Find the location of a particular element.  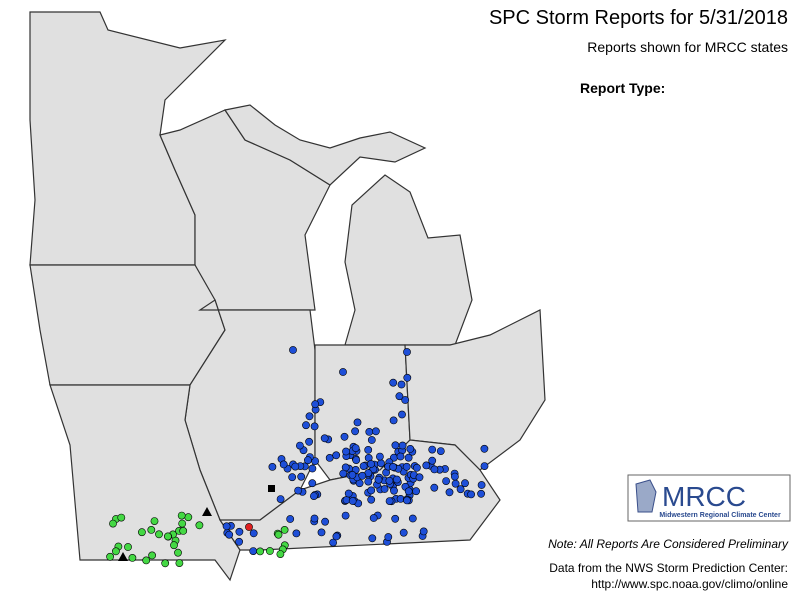

logo-icon is located at coordinates (646, 496).